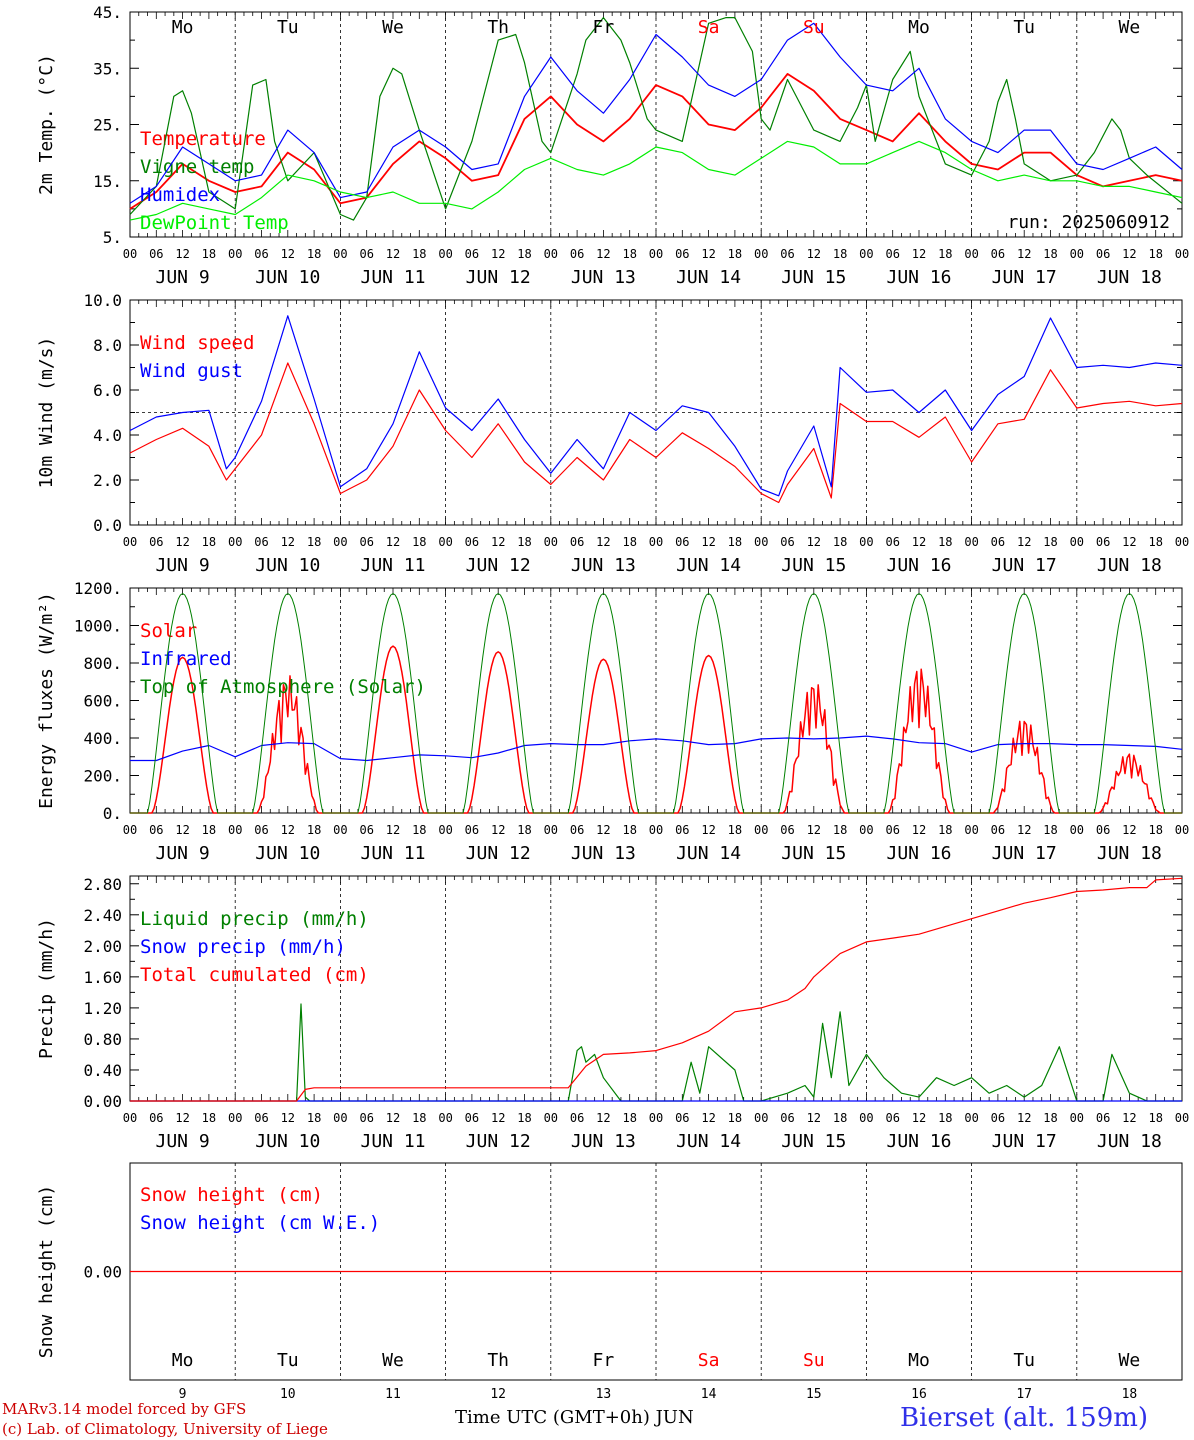 This screenshot has height=1440, width=1194. I want to click on legend-series-snow-height-cm: Snow height (cm), so click(231, 1195).